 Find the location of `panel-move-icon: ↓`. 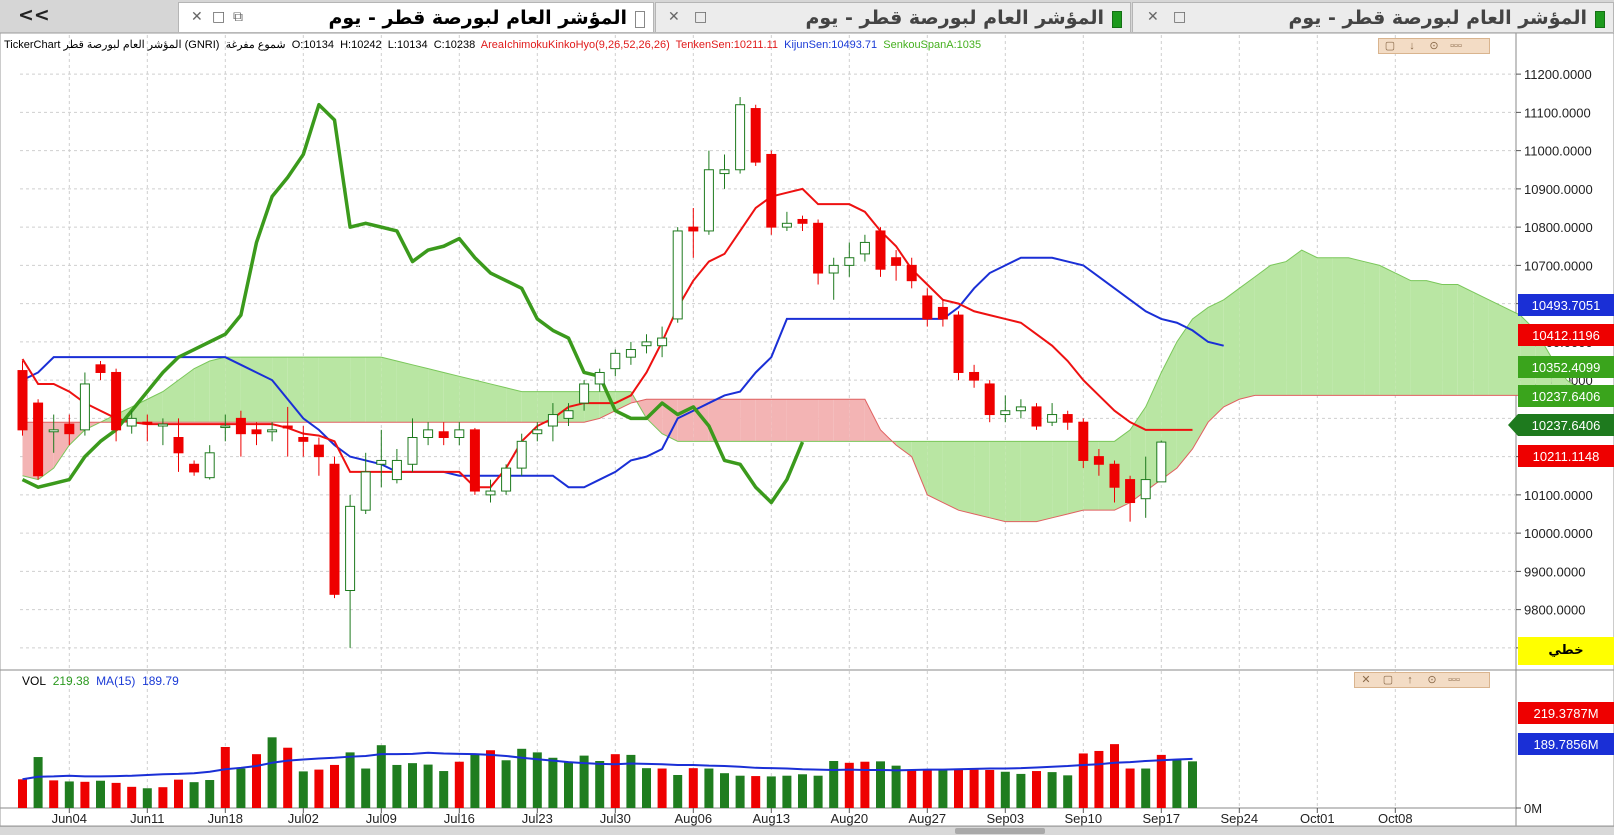

panel-move-icon: ↓ is located at coordinates (1412, 46).